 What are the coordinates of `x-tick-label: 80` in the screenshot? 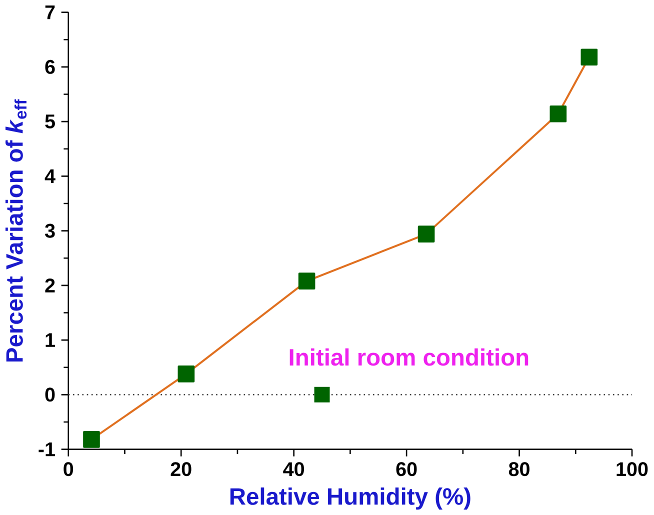 It's located at (519, 469).